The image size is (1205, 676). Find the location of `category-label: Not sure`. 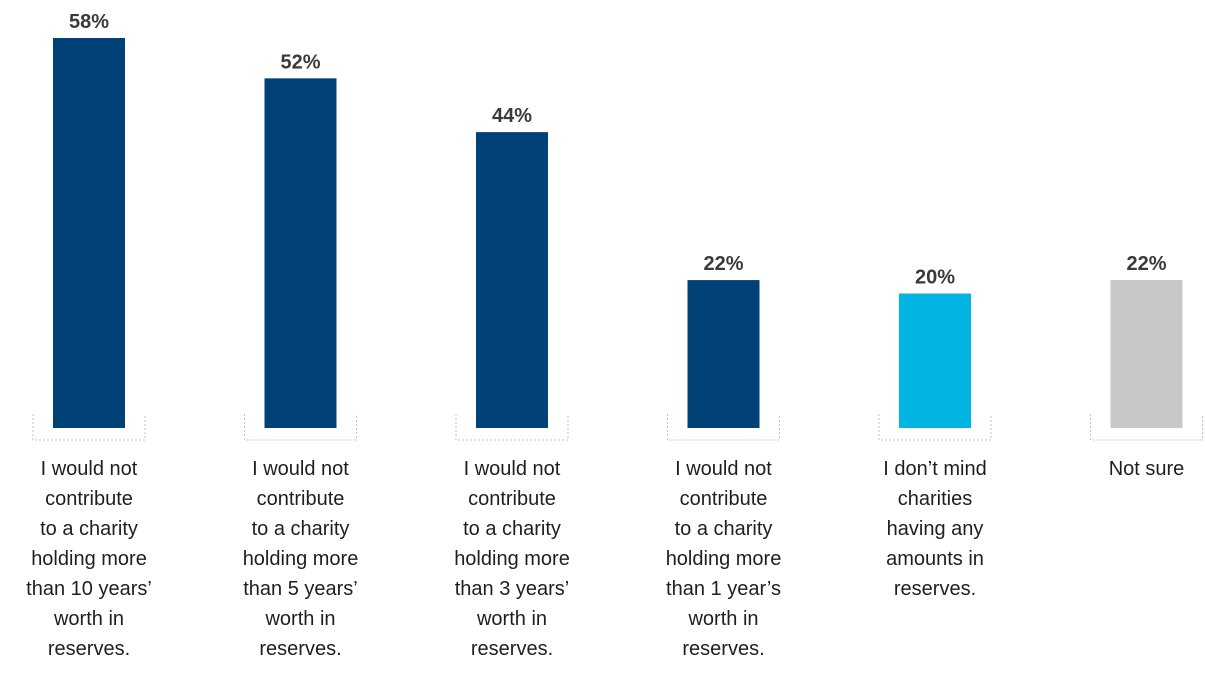

category-label: Not sure is located at coordinates (1146, 469).